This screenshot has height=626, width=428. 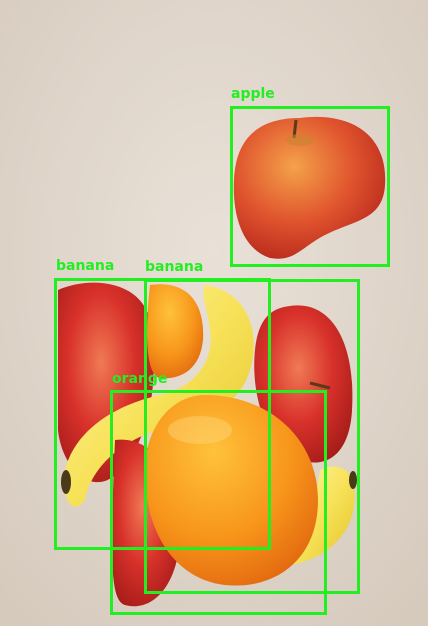 I want to click on apple-top, so click(x=309, y=187).